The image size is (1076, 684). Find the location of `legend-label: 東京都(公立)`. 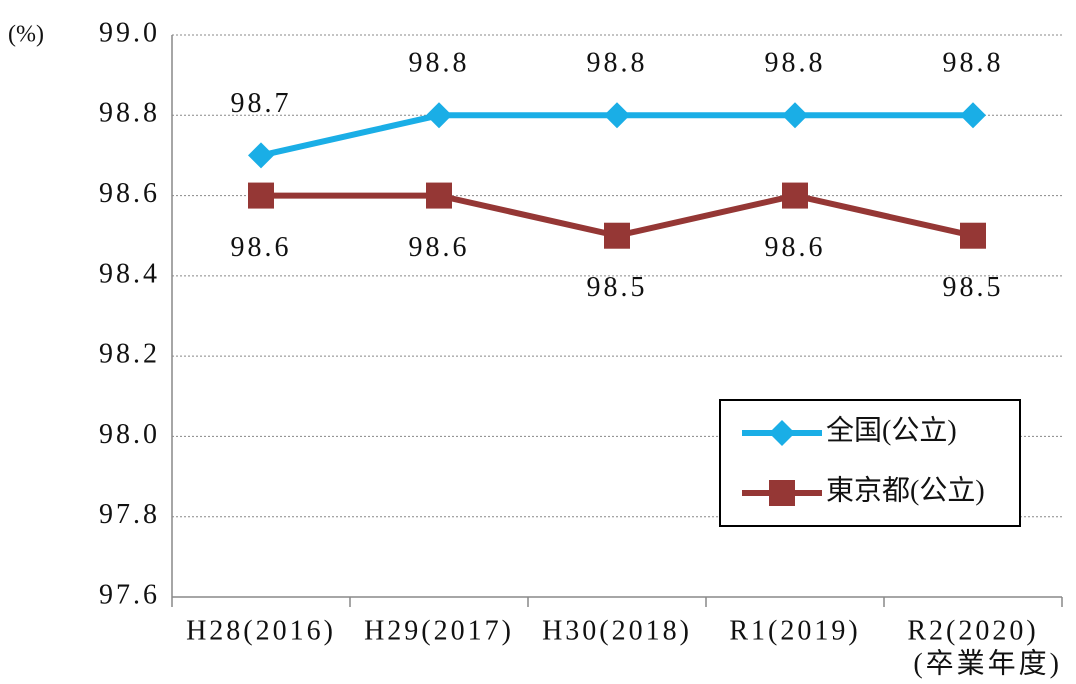

legend-label: 東京都(公立) is located at coordinates (905, 490).